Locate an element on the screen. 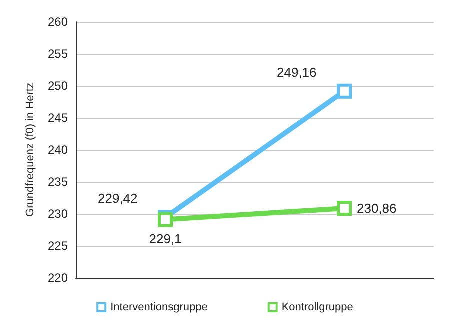 Image resolution: width=450 pixels, height=330 pixels. data-label: 229,42 is located at coordinates (118, 198).